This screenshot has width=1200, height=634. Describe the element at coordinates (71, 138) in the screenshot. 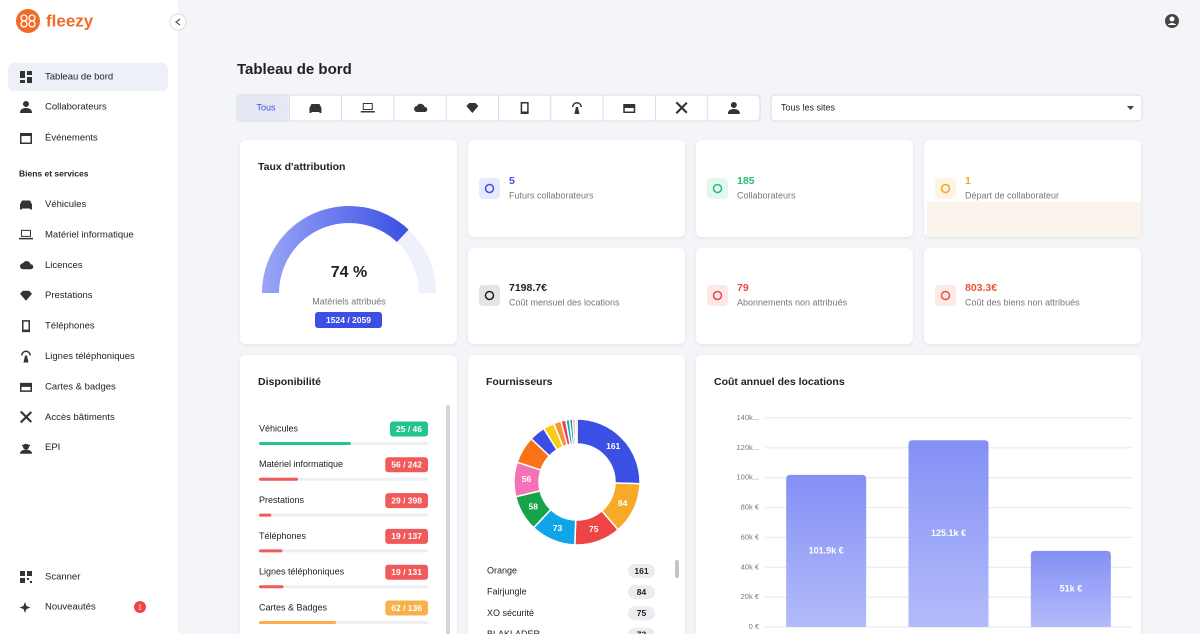

I see `nav-label: Événements` at that location.